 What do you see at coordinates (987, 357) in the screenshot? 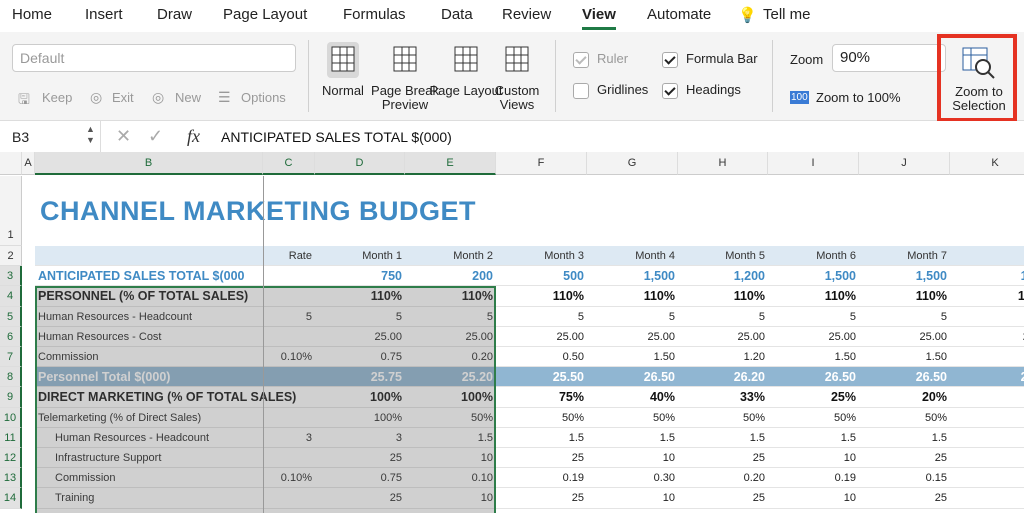
I see `cell: 1.` at bounding box center [987, 357].